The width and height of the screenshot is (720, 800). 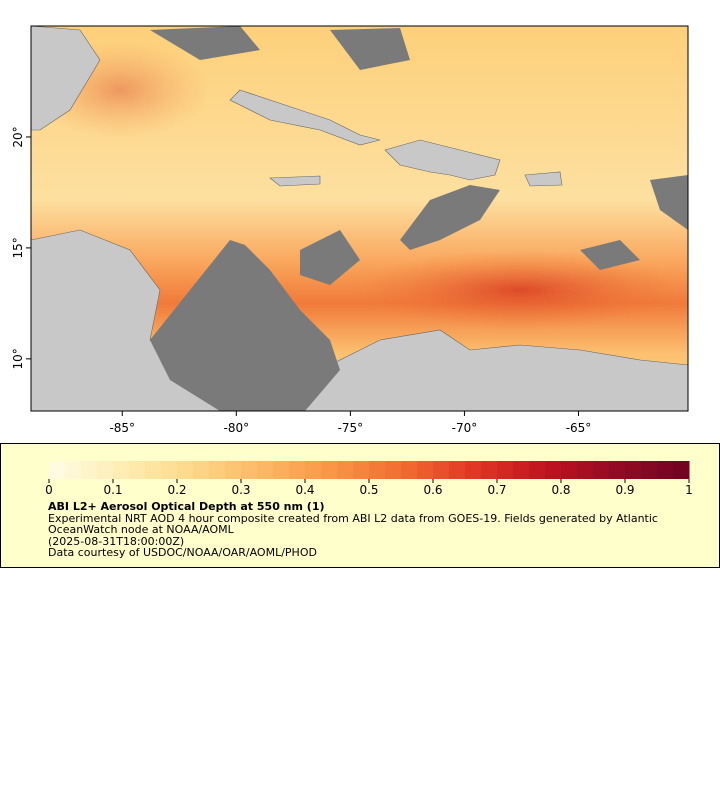 What do you see at coordinates (689, 490) in the screenshot?
I see `colorbar-tick-label: 1` at bounding box center [689, 490].